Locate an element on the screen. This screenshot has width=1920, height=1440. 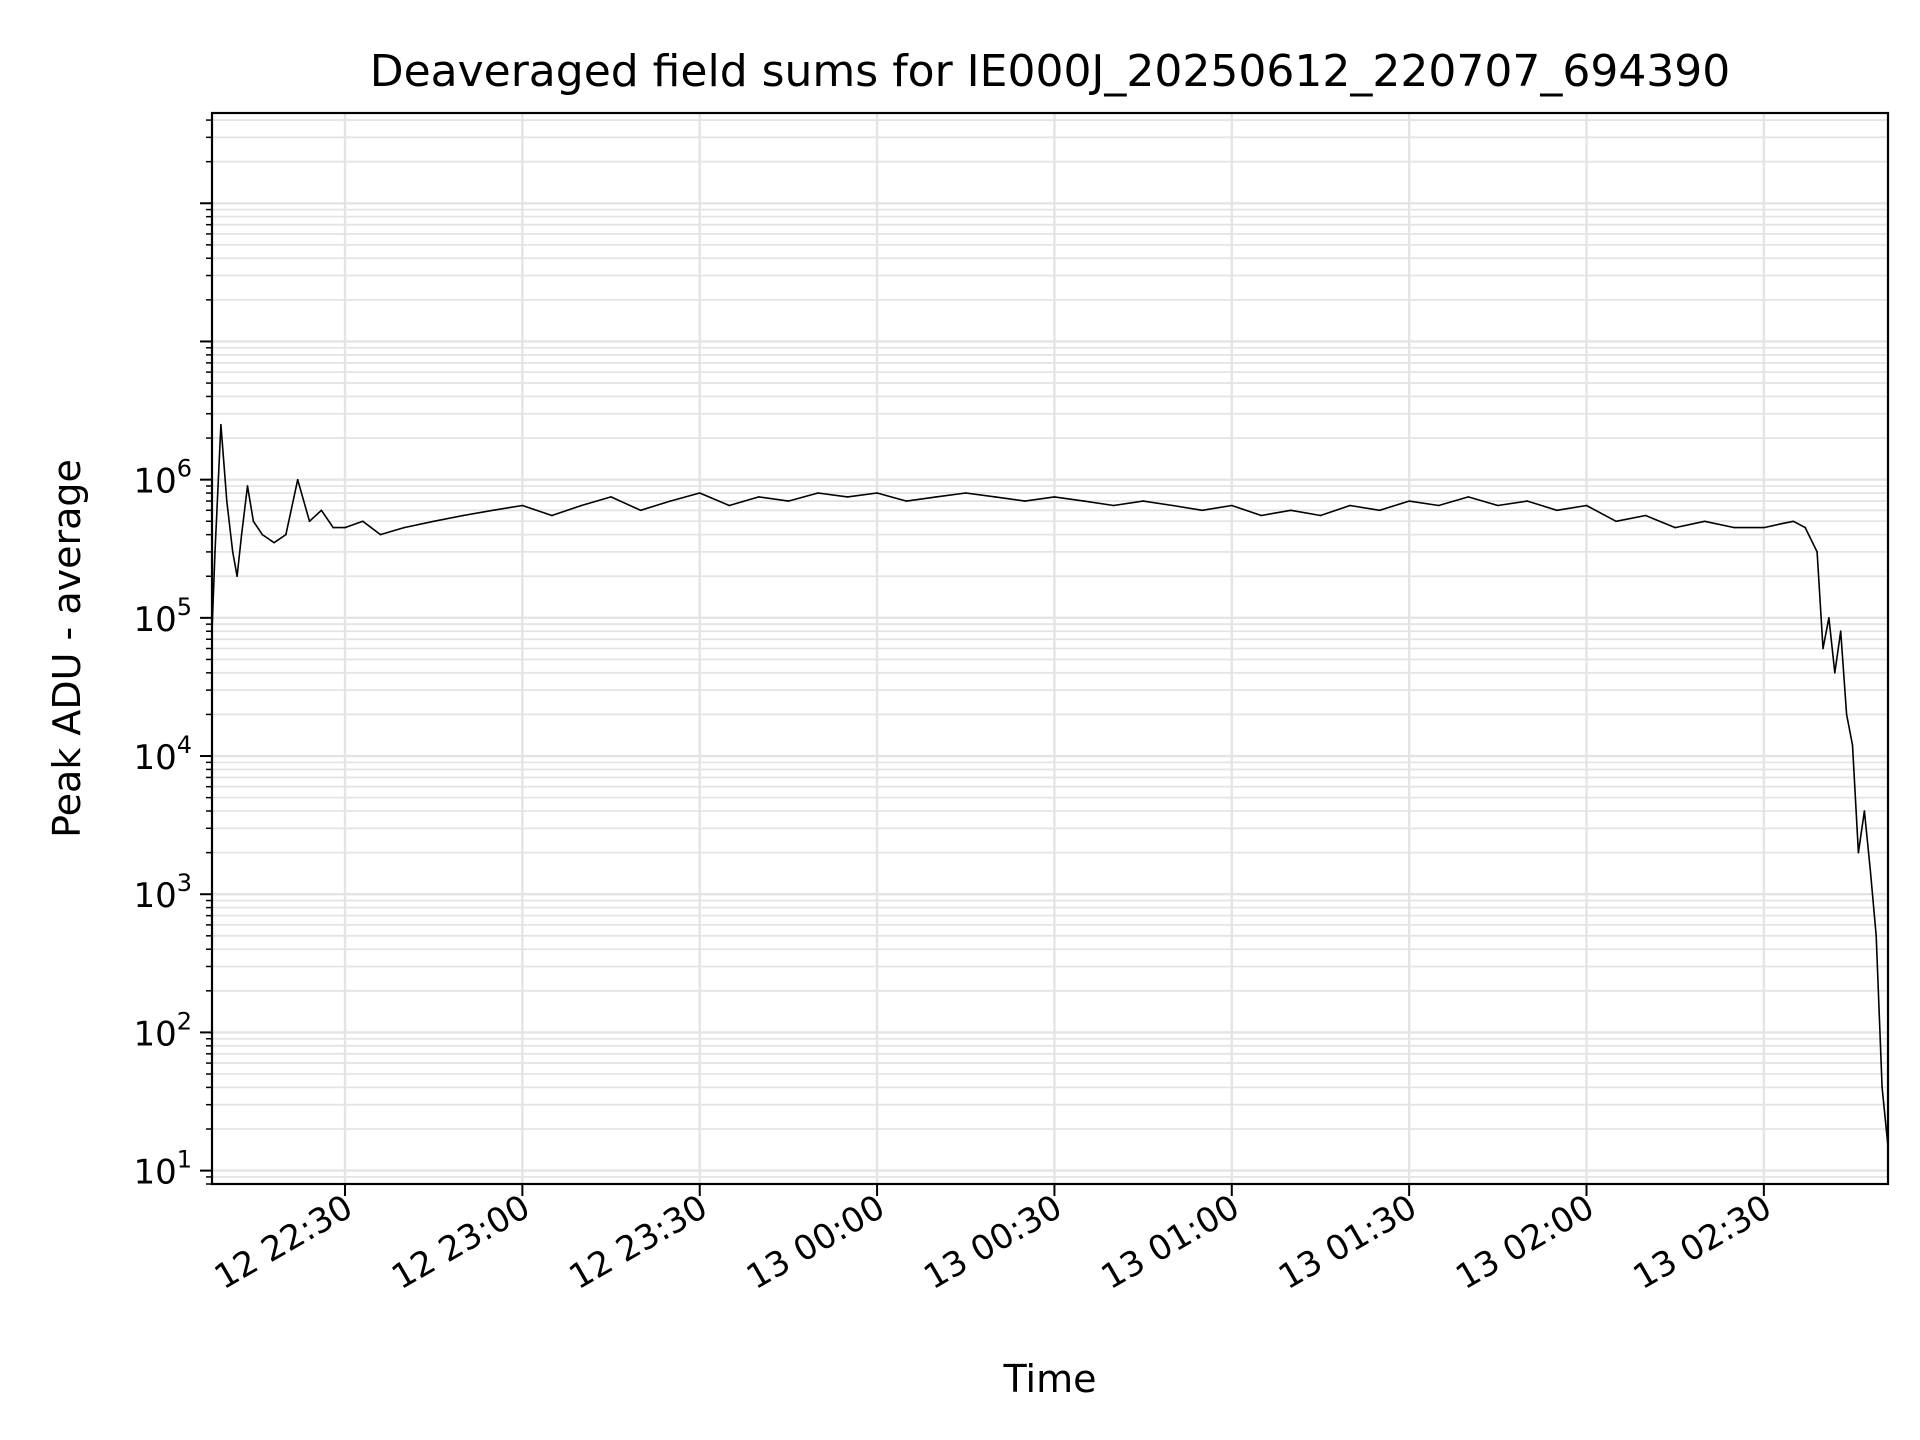
y-tick-label: 10⁶ is located at coordinates (162, 478).